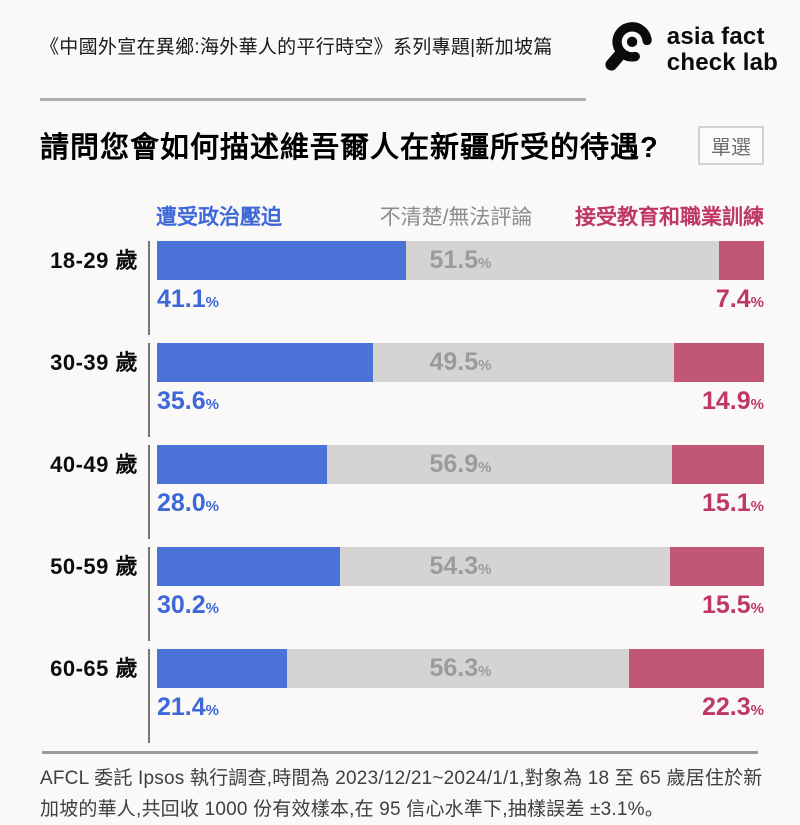 The width and height of the screenshot is (800, 825). What do you see at coordinates (629, 49) in the screenshot?
I see `magnifier-logo-icon` at bounding box center [629, 49].